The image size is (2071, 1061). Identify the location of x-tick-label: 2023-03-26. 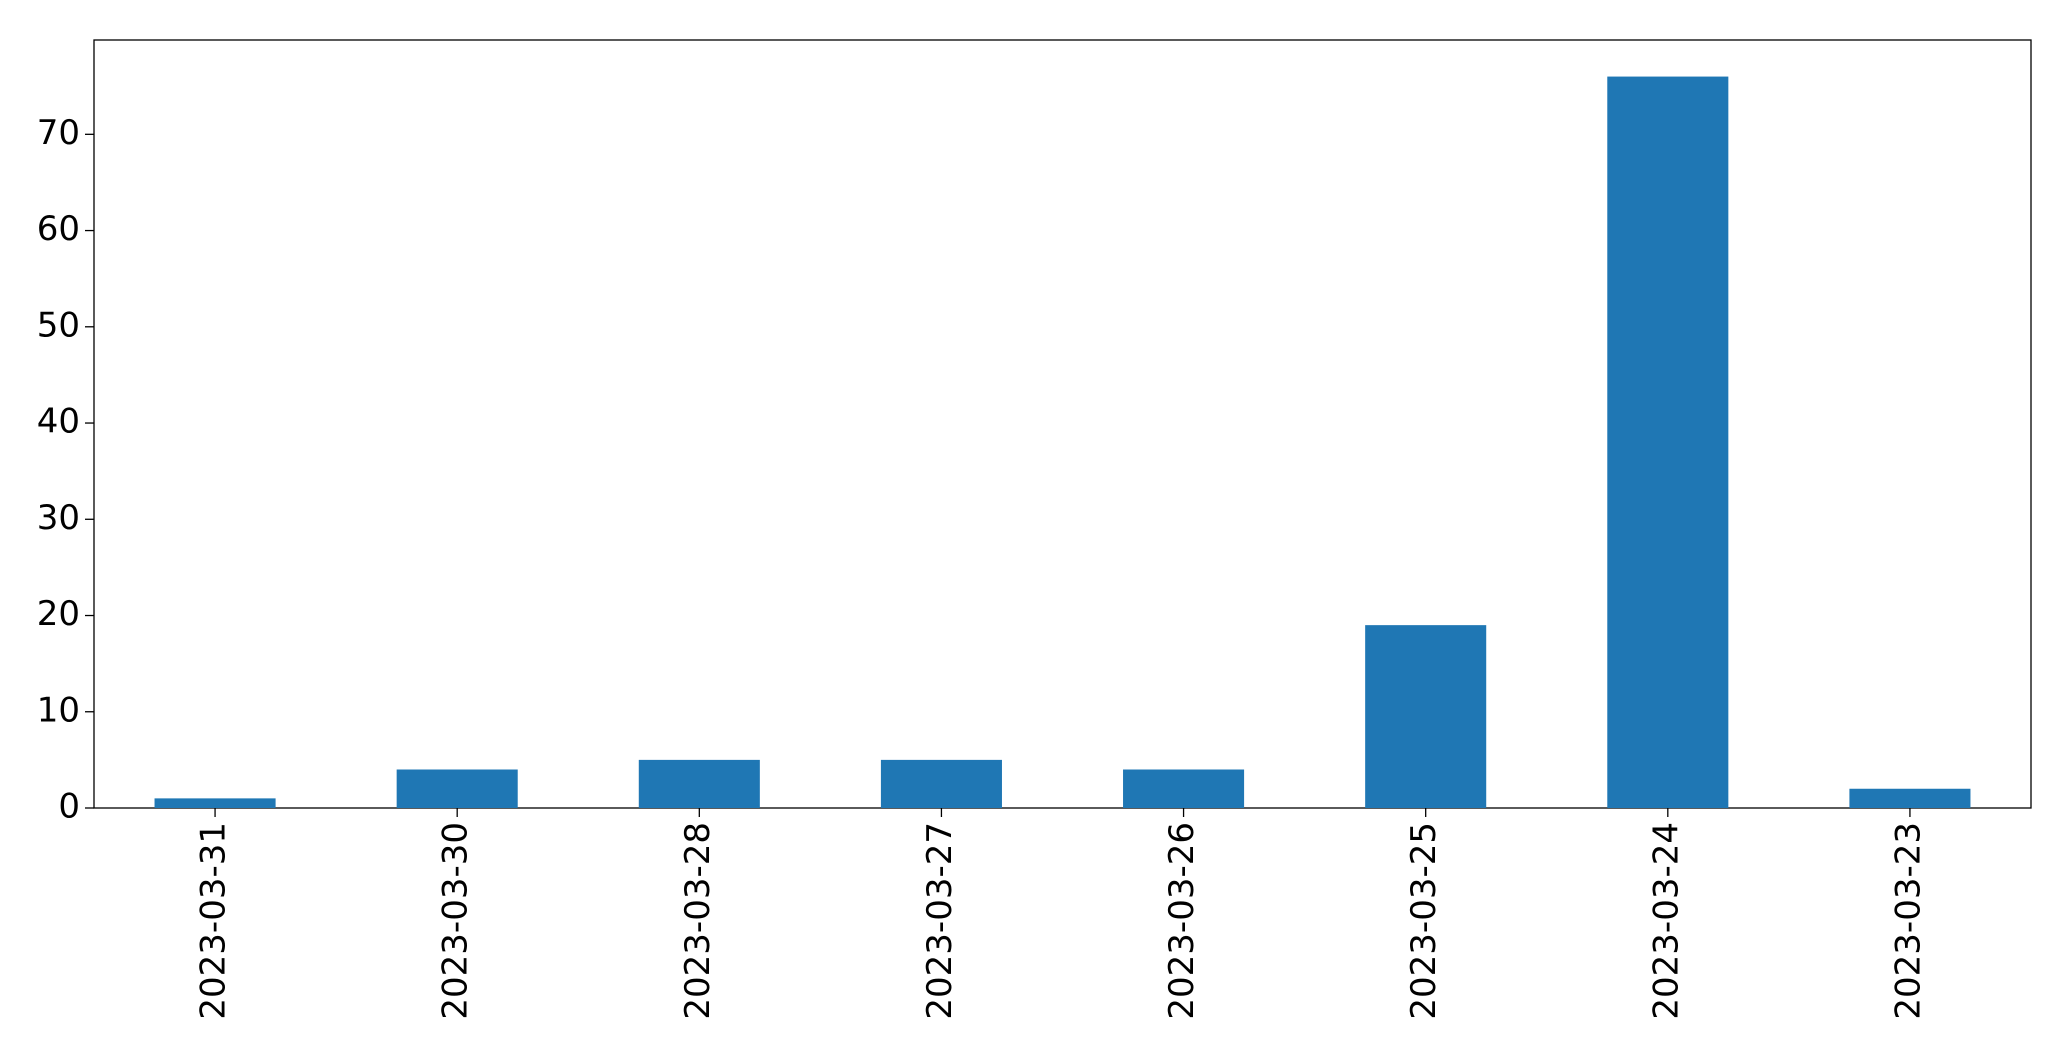
(1182, 921).